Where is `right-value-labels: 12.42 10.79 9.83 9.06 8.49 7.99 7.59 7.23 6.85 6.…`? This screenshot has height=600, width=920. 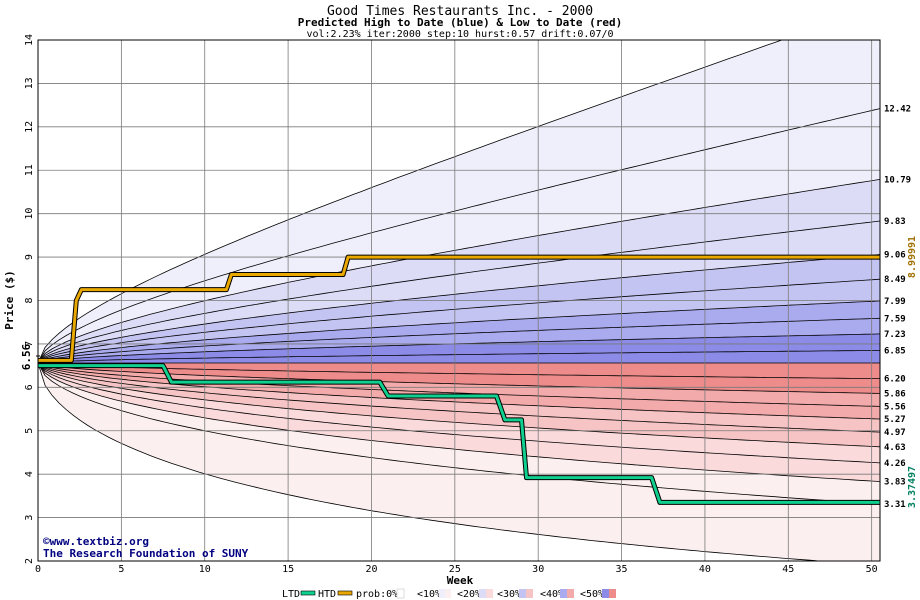 right-value-labels: 12.42 10.79 9.83 9.06 8.49 7.99 7.59 7.23 6.85 6.… is located at coordinates (897, 308).